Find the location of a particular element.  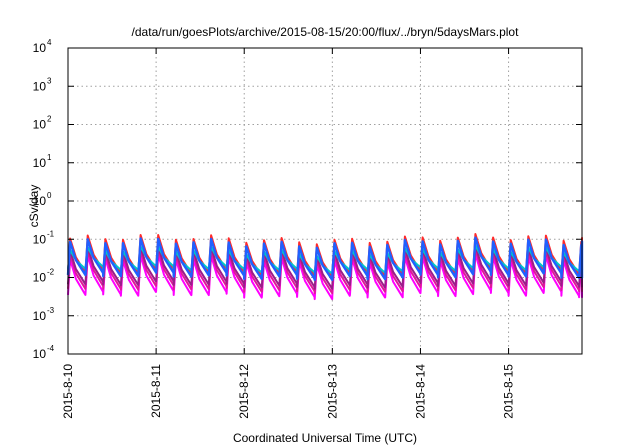

y-tick-exponent: 2 is located at coordinates (49, 119).